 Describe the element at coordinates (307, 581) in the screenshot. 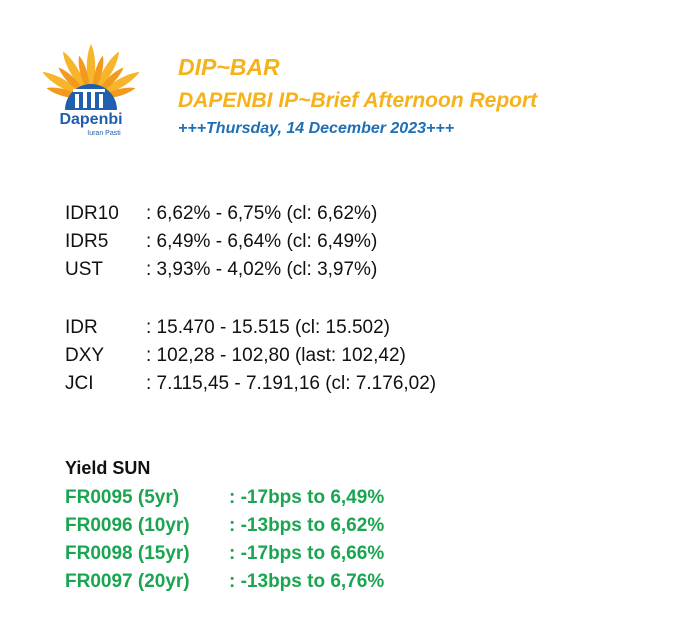

I see `yield-value: : -13bps to 6,76%` at that location.